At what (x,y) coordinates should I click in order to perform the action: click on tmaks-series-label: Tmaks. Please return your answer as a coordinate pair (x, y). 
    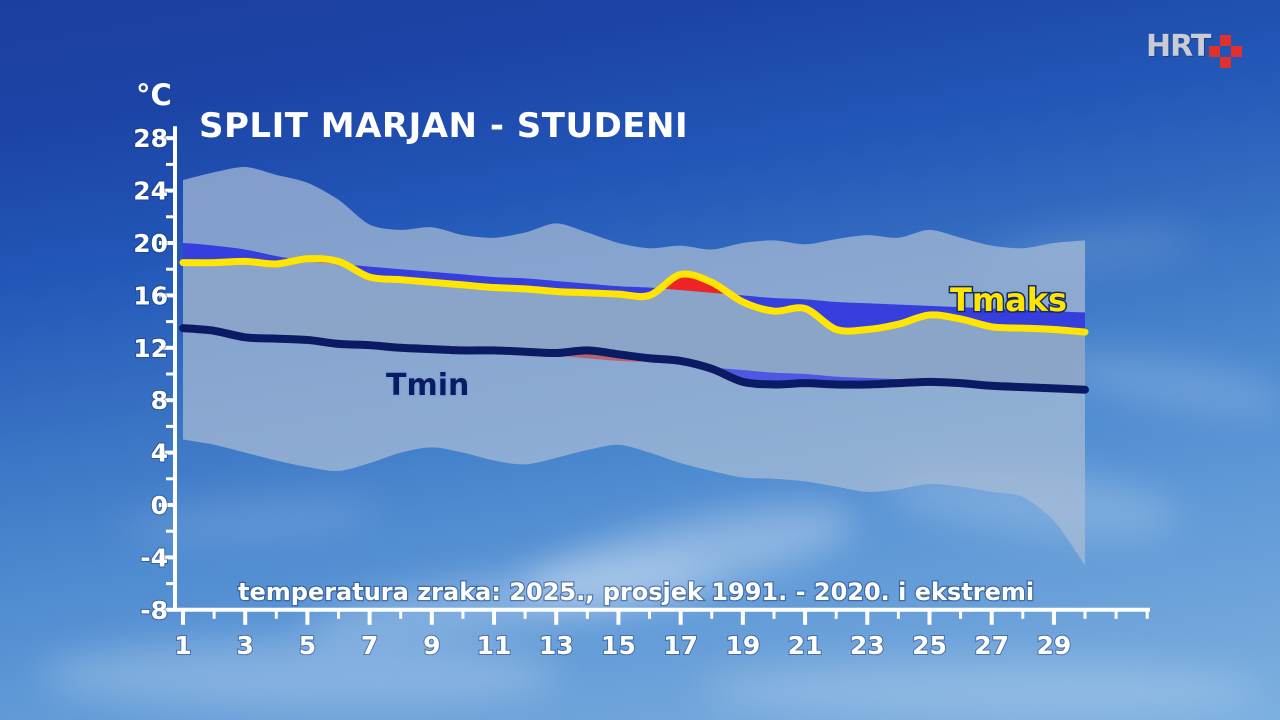
    Looking at the image, I should click on (1008, 300).